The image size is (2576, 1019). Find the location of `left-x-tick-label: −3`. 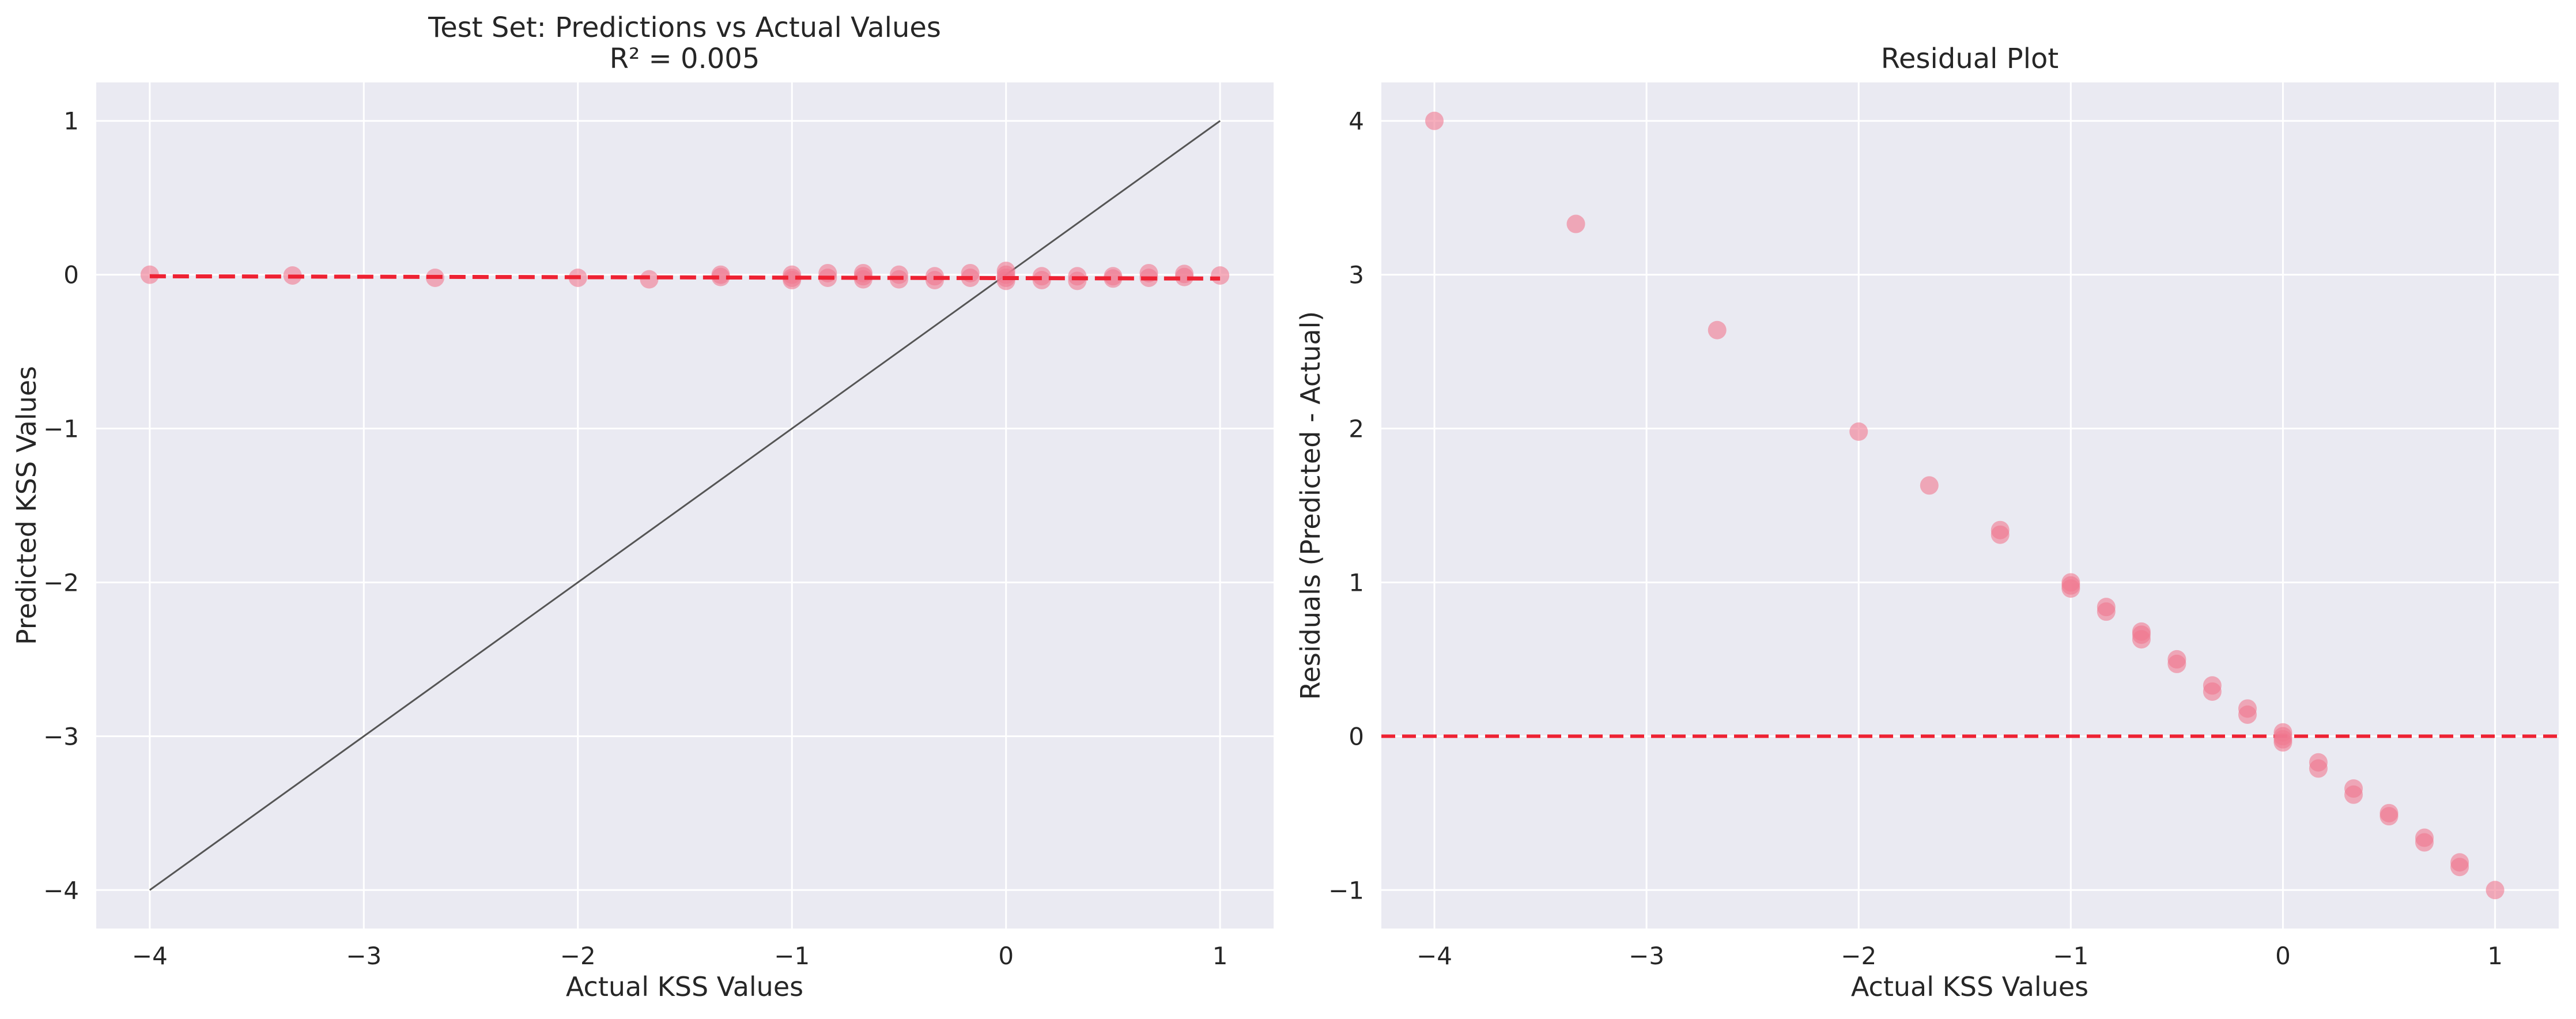

left-x-tick-label: −3 is located at coordinates (364, 956).